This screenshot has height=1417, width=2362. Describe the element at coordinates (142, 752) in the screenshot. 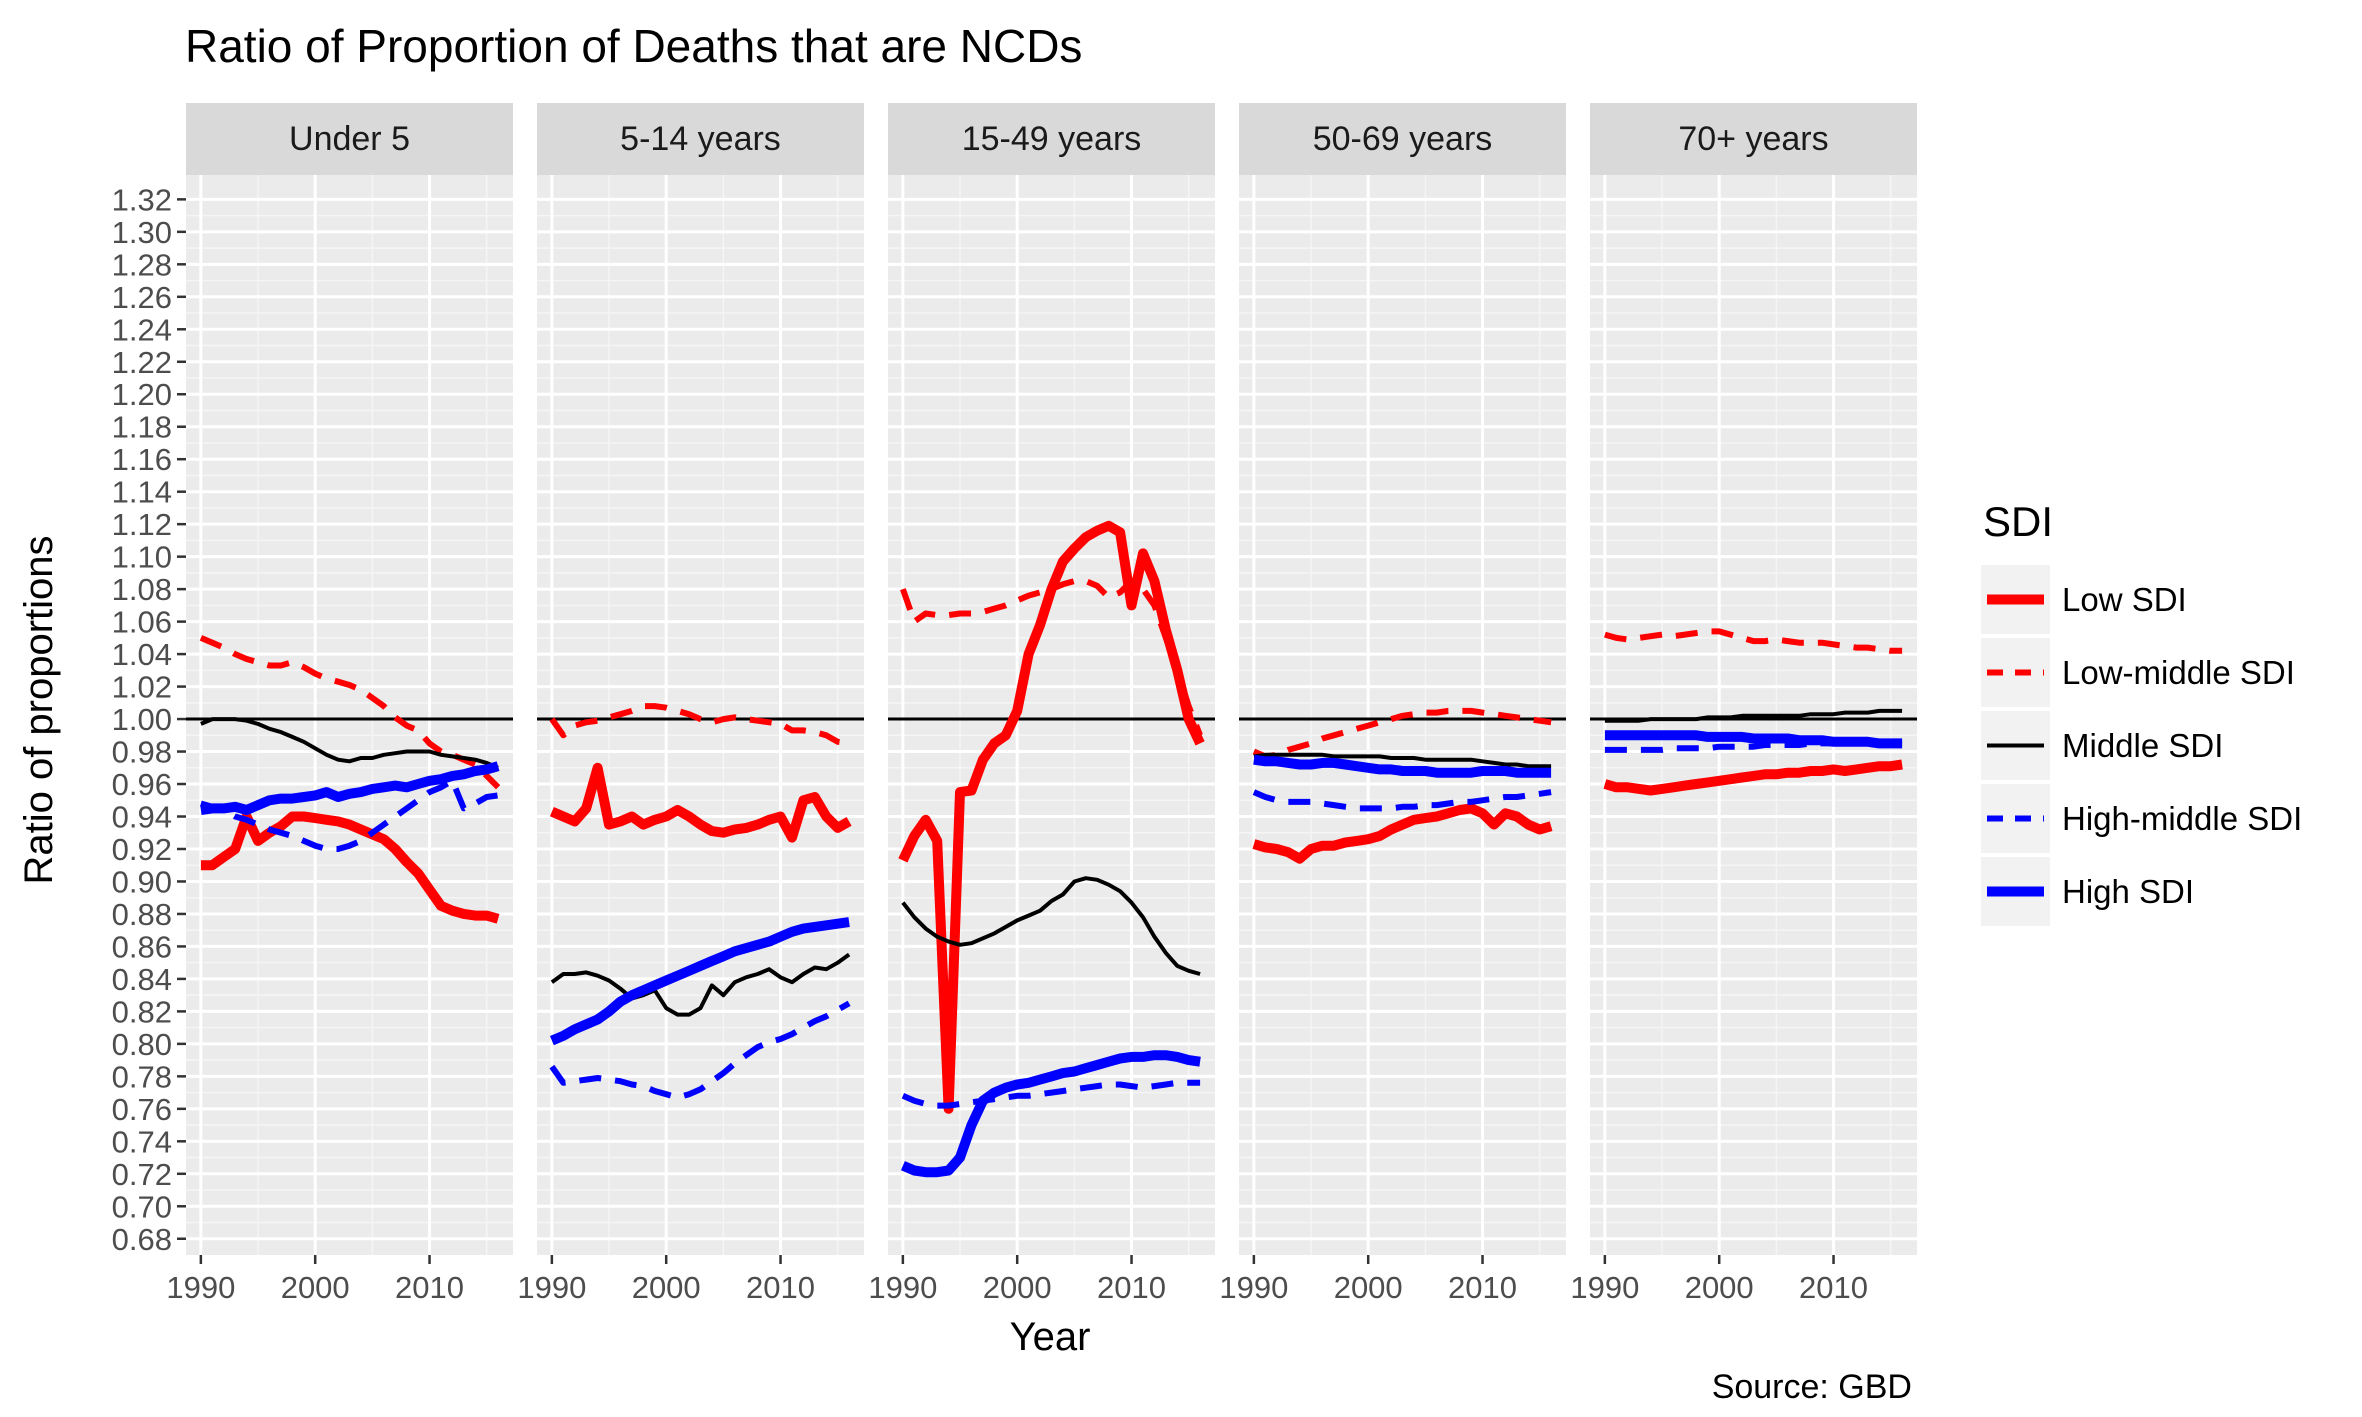

I see `y-tick-label: 0.98` at that location.